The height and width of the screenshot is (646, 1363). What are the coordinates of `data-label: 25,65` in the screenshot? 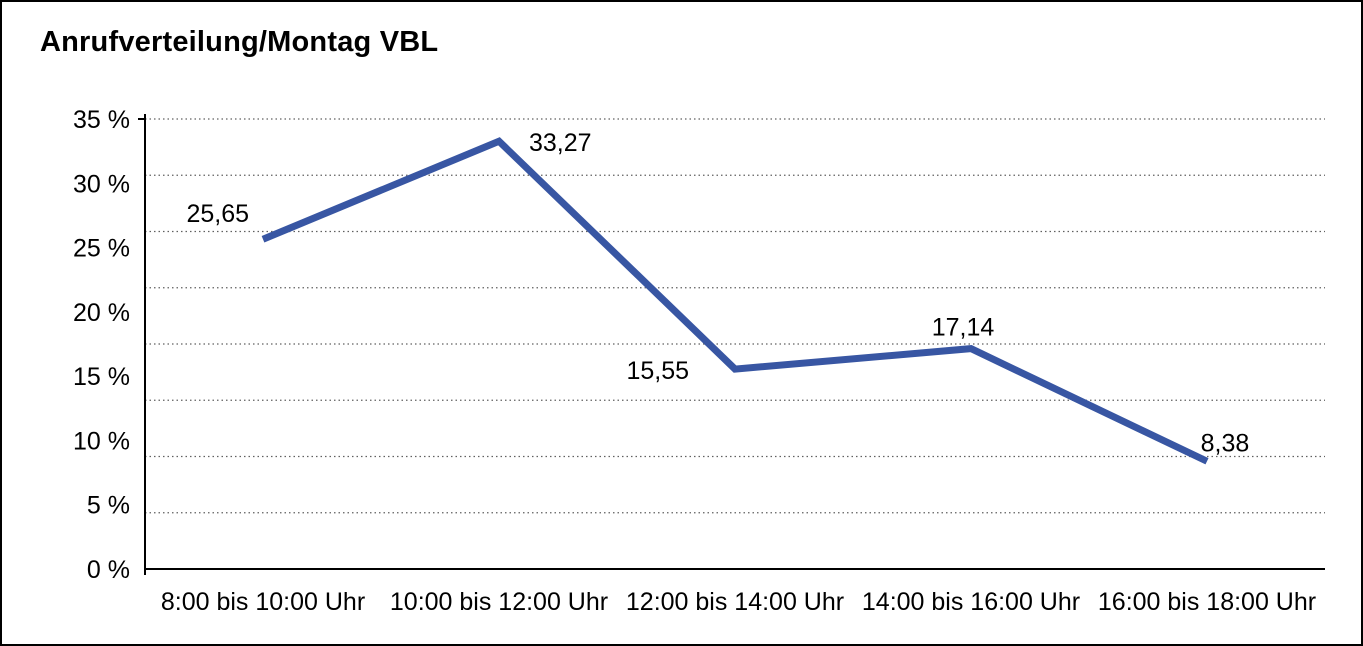 It's located at (217, 214).